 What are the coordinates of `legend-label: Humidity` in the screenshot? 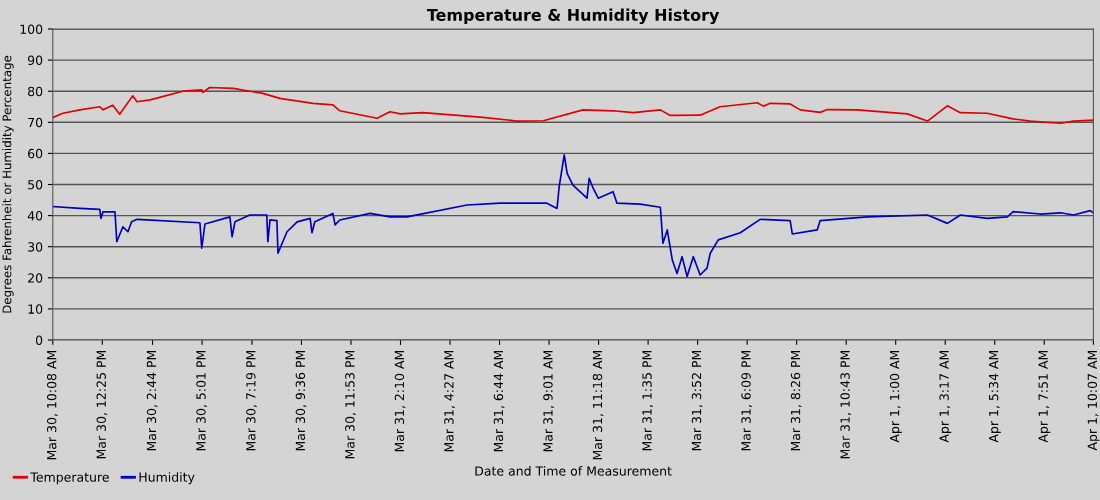 It's located at (167, 478).